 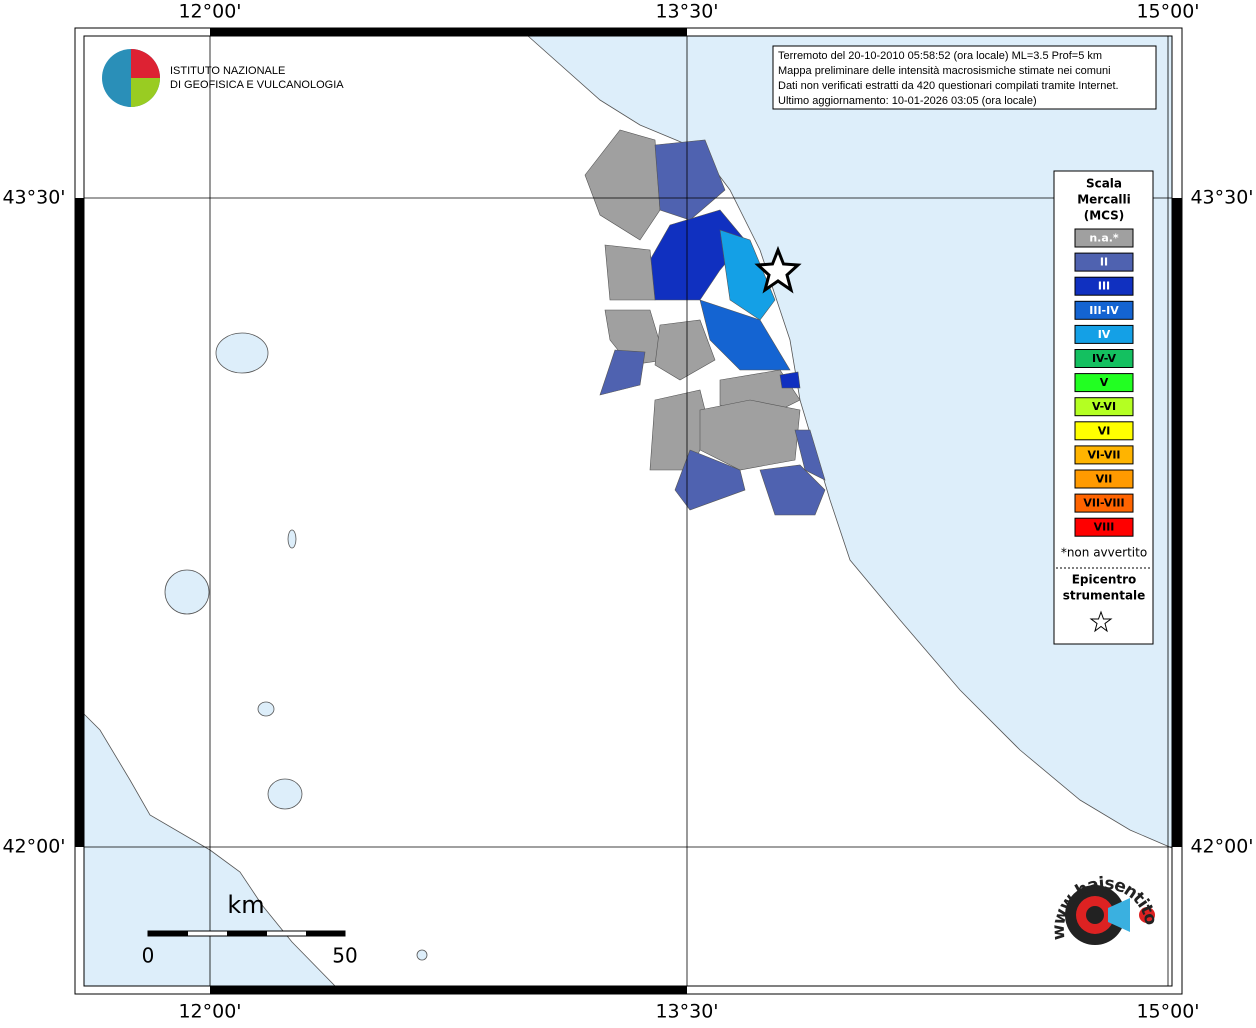 I want to click on communes, so click(x=705, y=322).